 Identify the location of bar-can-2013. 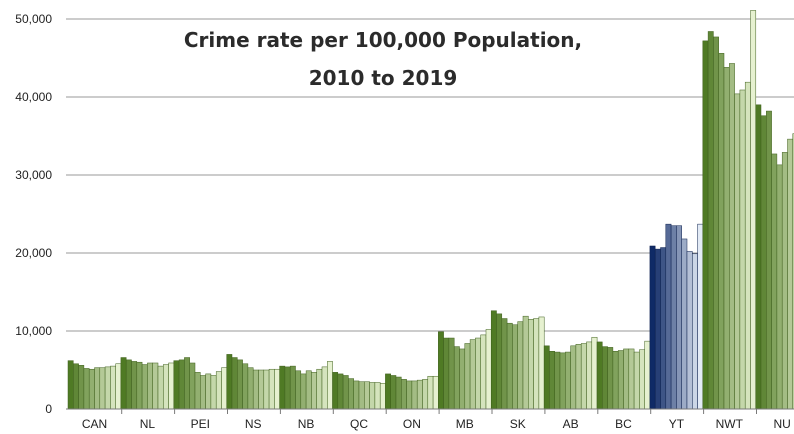
(86, 389).